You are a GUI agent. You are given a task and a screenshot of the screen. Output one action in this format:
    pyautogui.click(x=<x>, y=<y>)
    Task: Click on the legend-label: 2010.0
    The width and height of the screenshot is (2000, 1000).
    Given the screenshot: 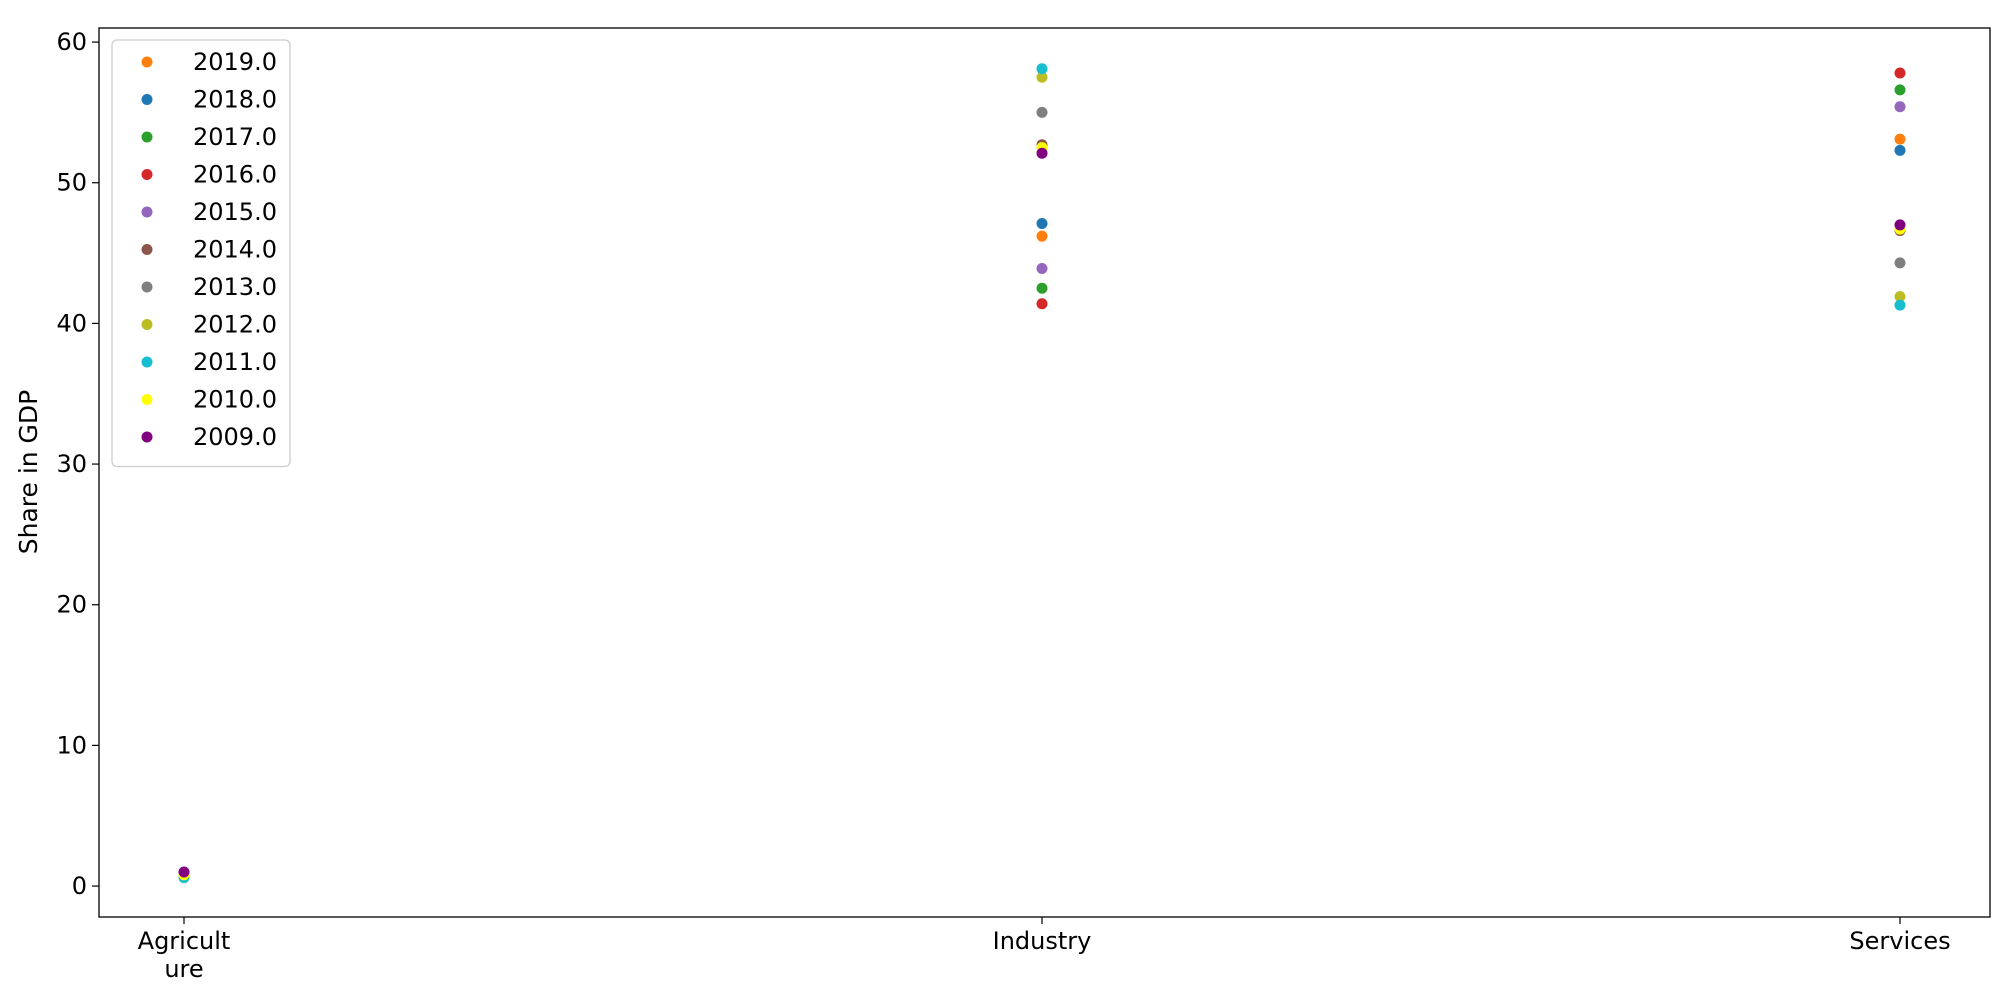 What is the action you would take?
    pyautogui.click(x=235, y=400)
    